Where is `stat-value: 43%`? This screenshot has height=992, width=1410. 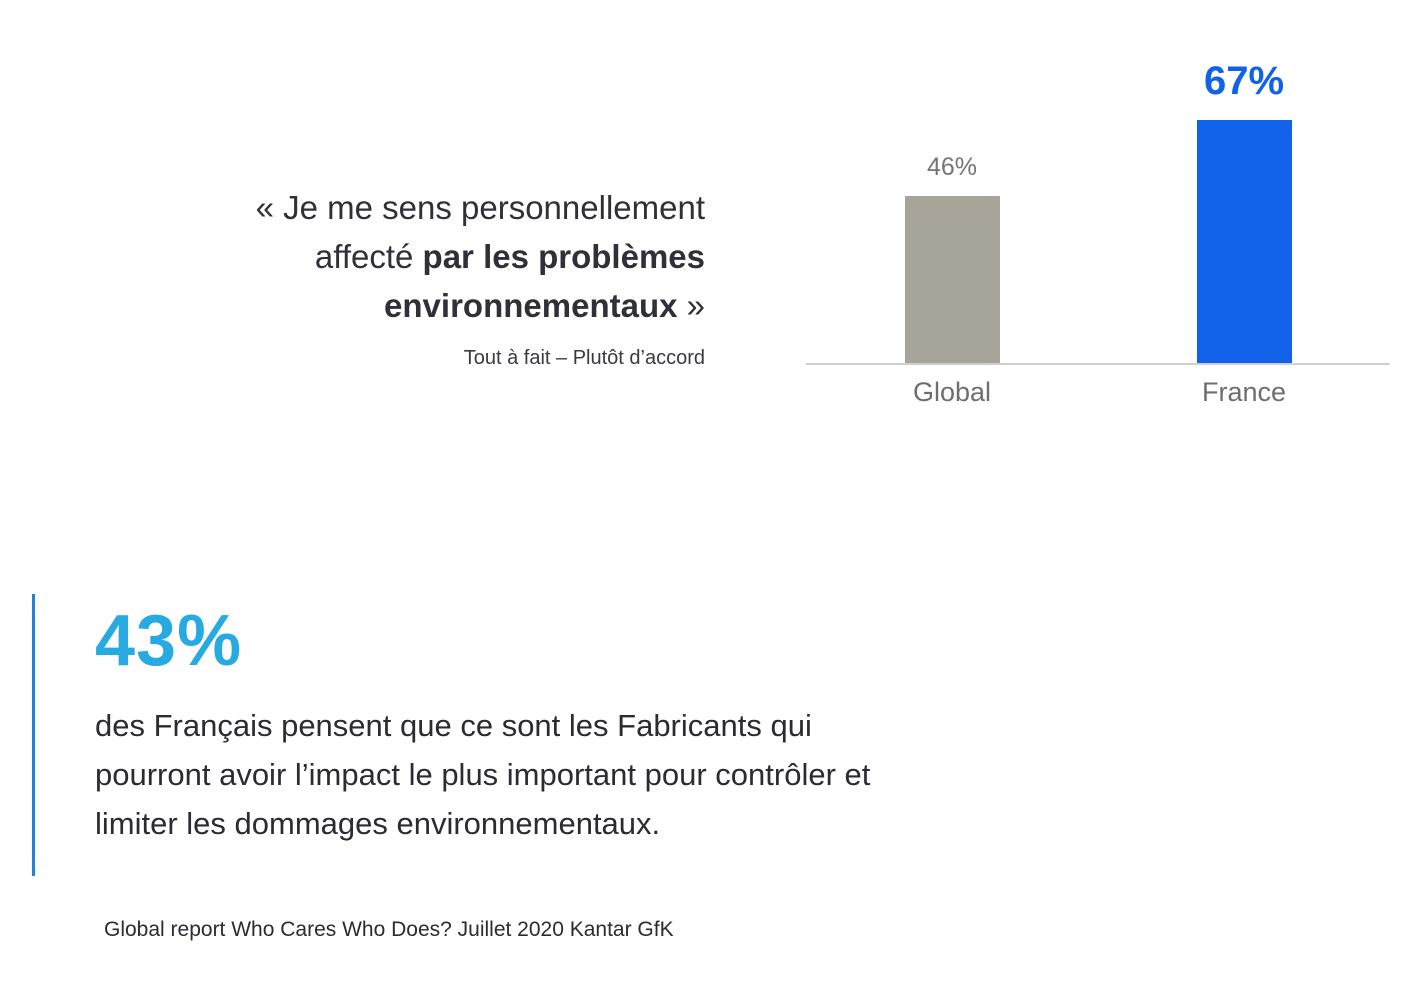
stat-value: 43% is located at coordinates (169, 641).